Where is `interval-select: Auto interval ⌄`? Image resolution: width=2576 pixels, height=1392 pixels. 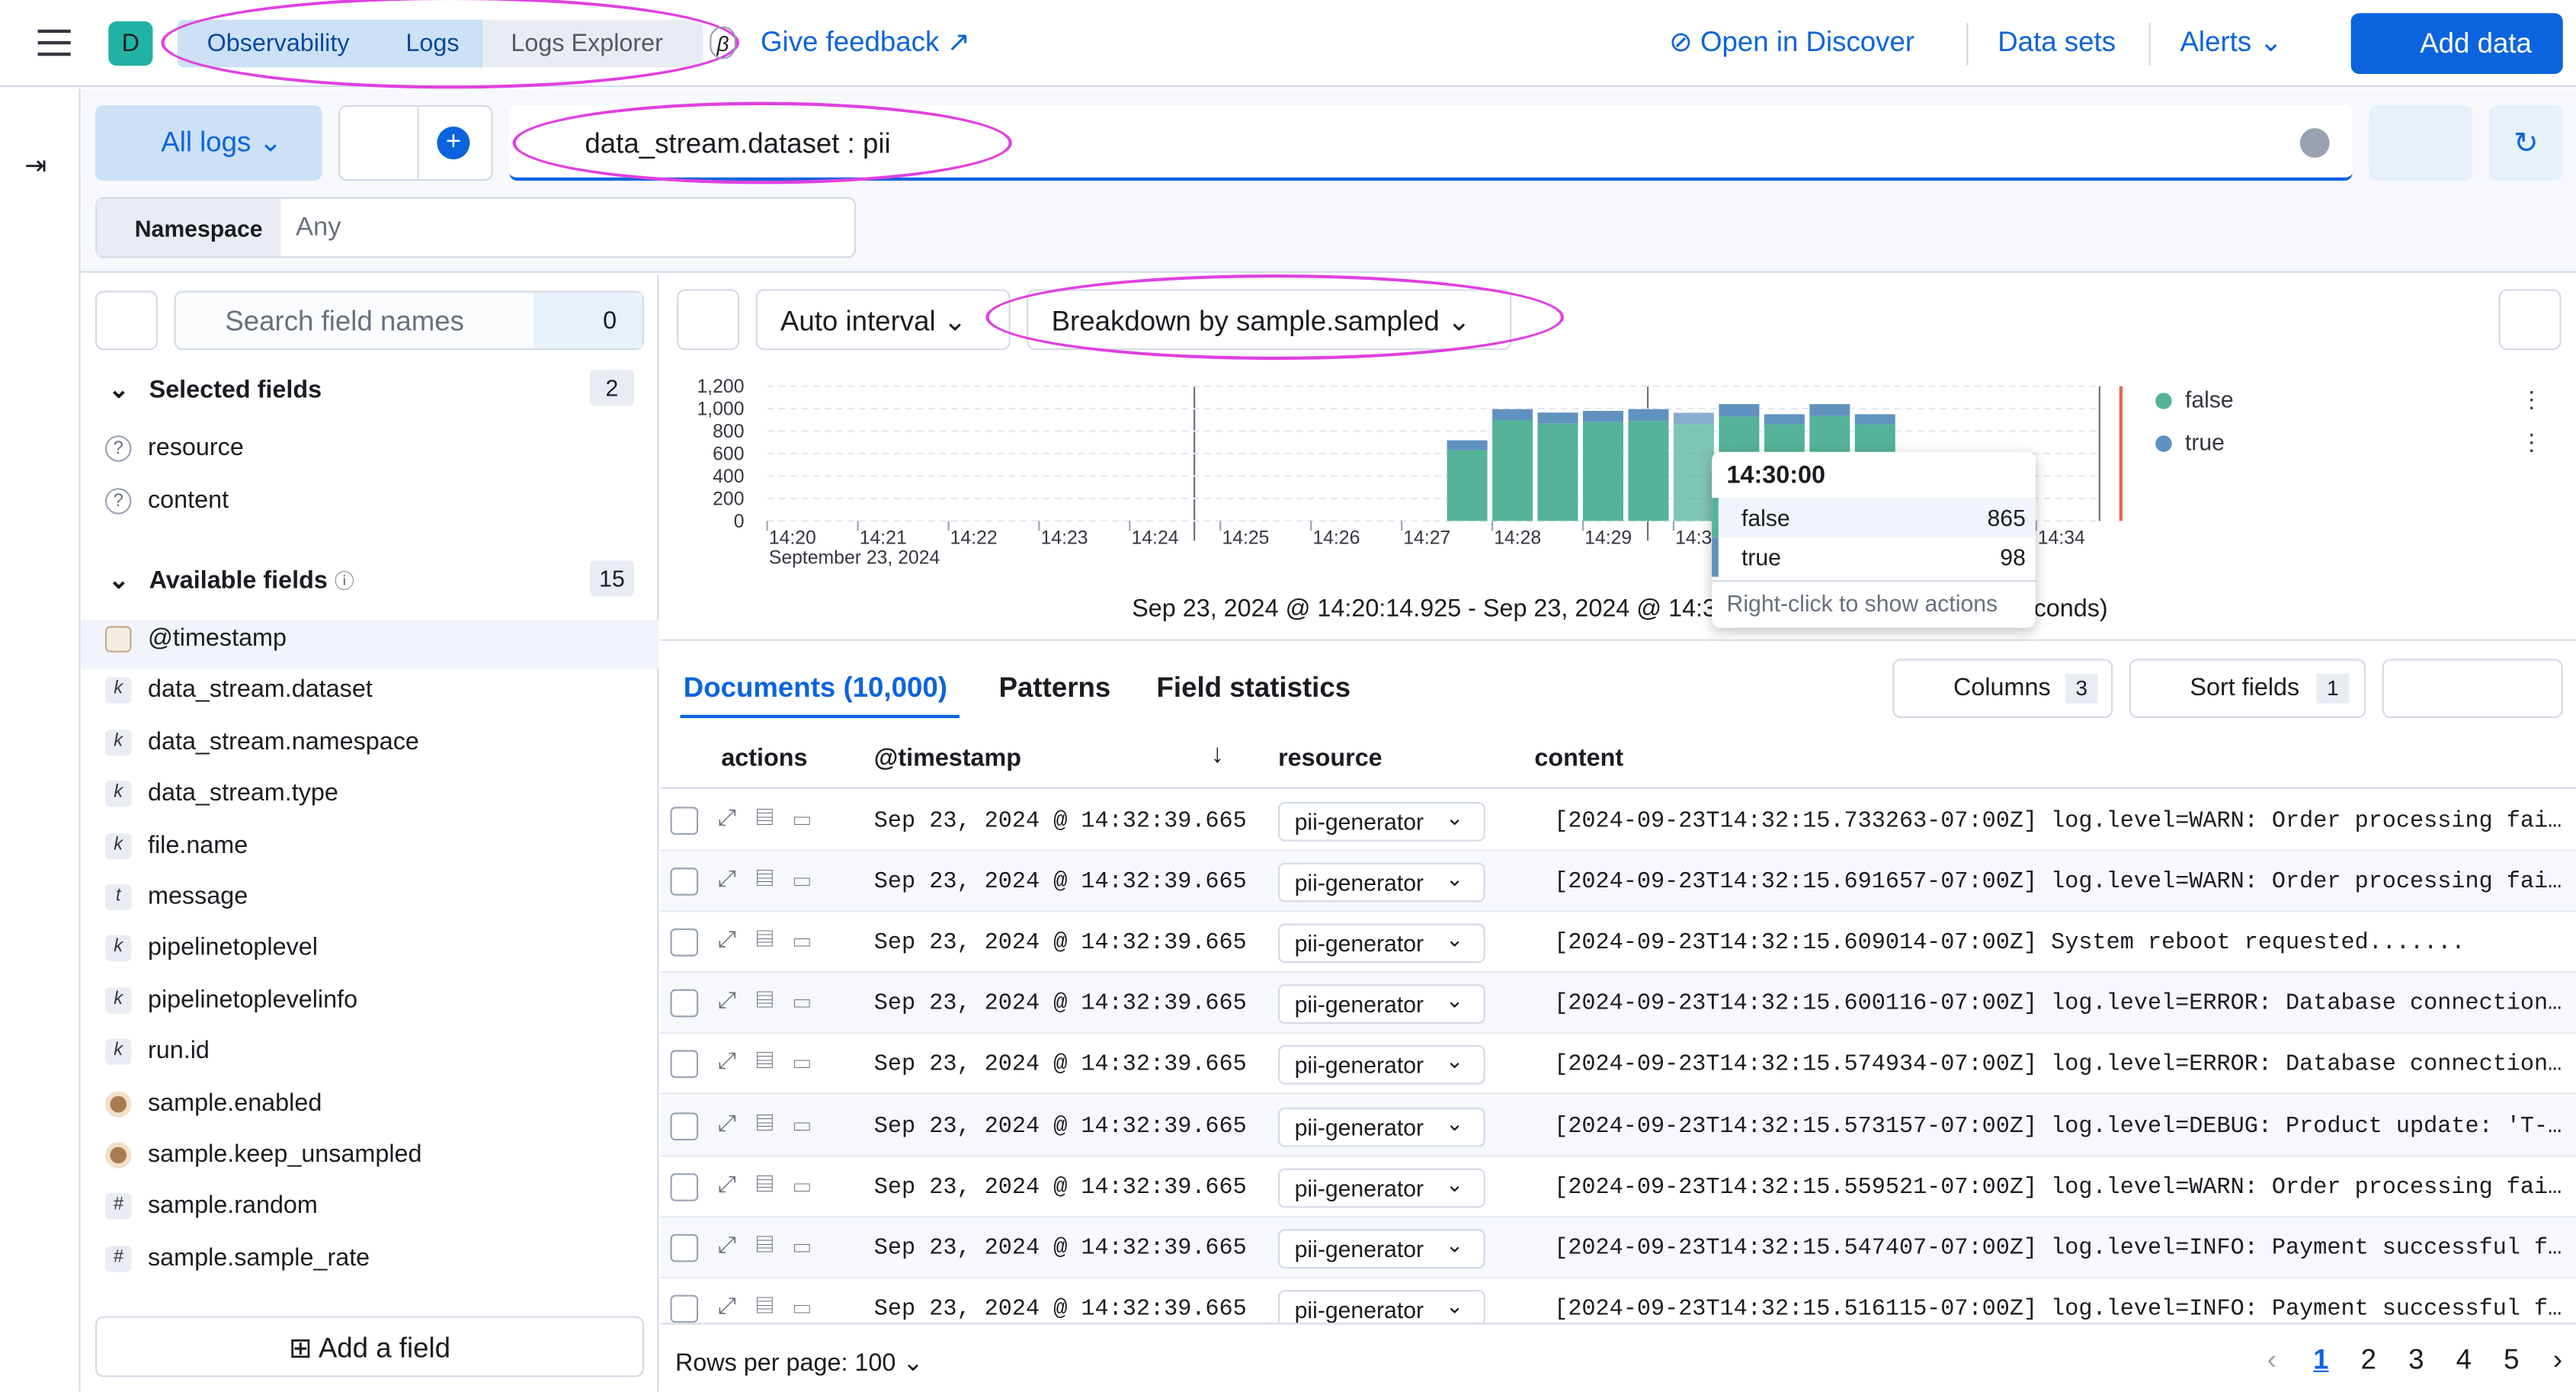 interval-select: Auto interval ⌄ is located at coordinates (883, 320).